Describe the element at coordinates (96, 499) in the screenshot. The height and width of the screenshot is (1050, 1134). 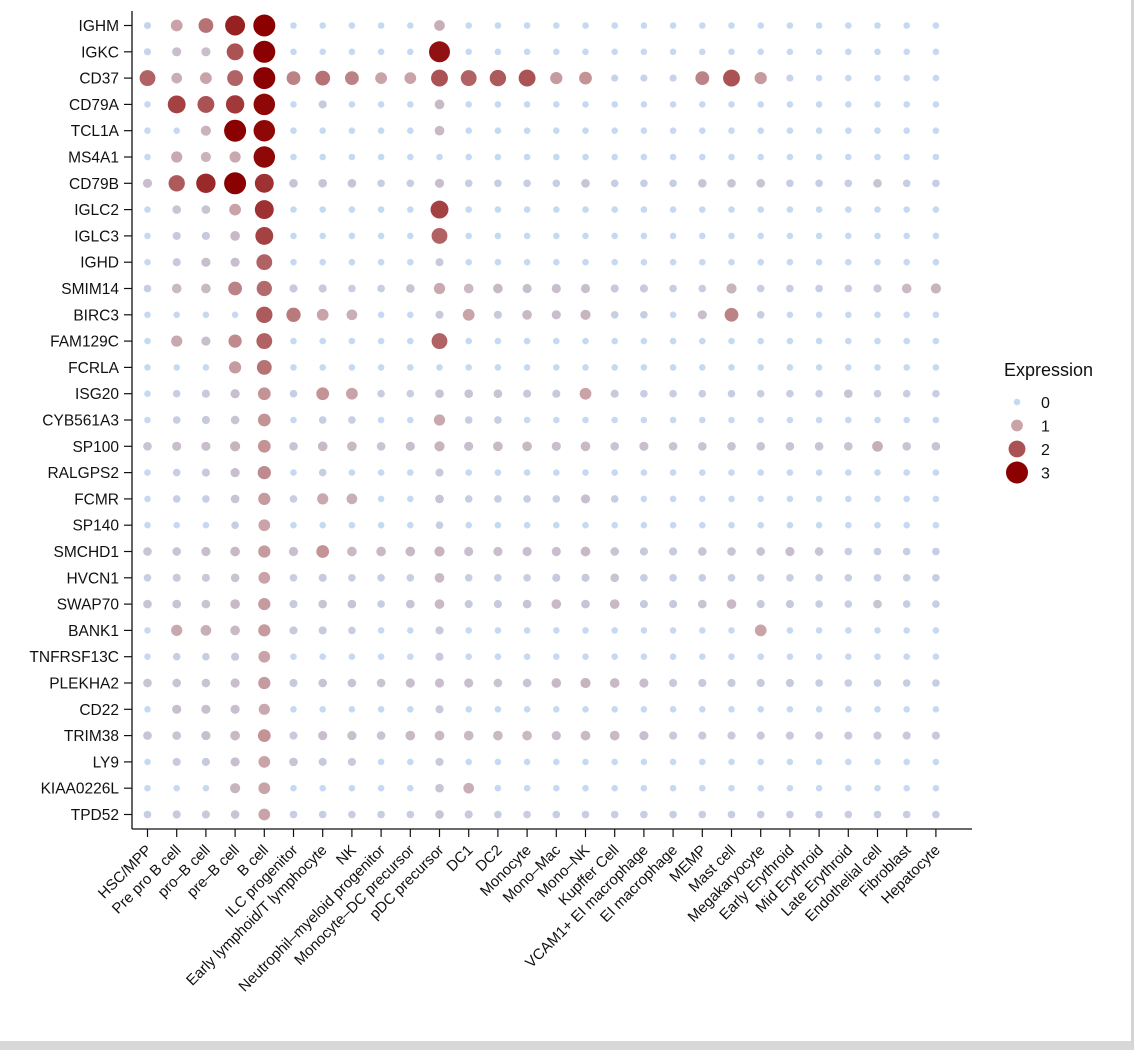
I see `gene-label: FCMR` at that location.